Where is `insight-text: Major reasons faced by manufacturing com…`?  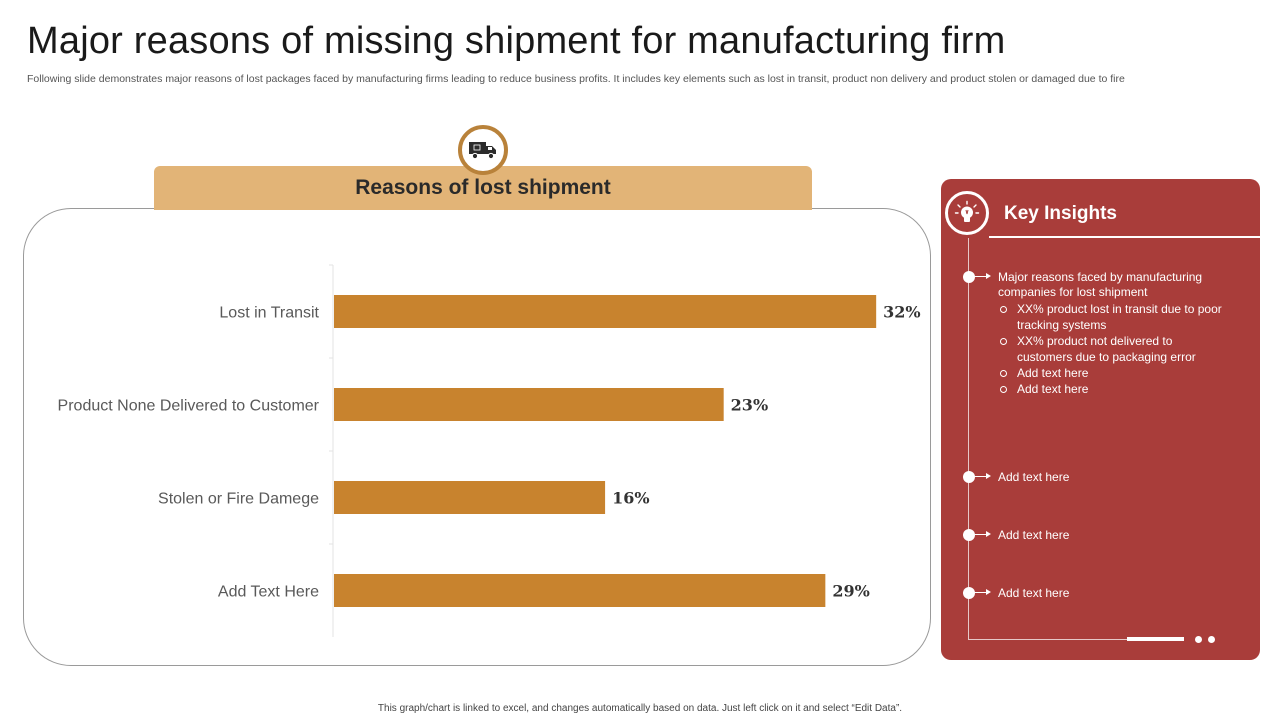
insight-text: Major reasons faced by manufacturing com… is located at coordinates (1100, 284).